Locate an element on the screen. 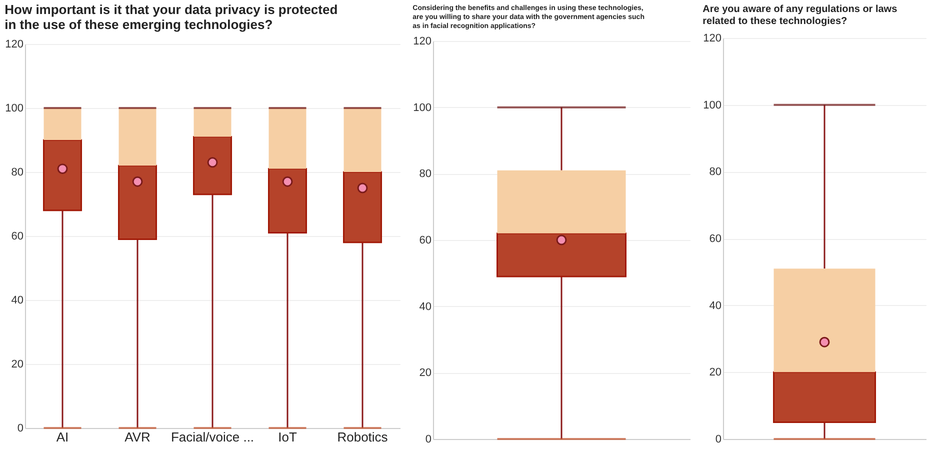 This screenshot has width=939, height=450. chart-title: How important is it that your data privacy is protected in the use of these emerging technologies? is located at coordinates (171, 17).